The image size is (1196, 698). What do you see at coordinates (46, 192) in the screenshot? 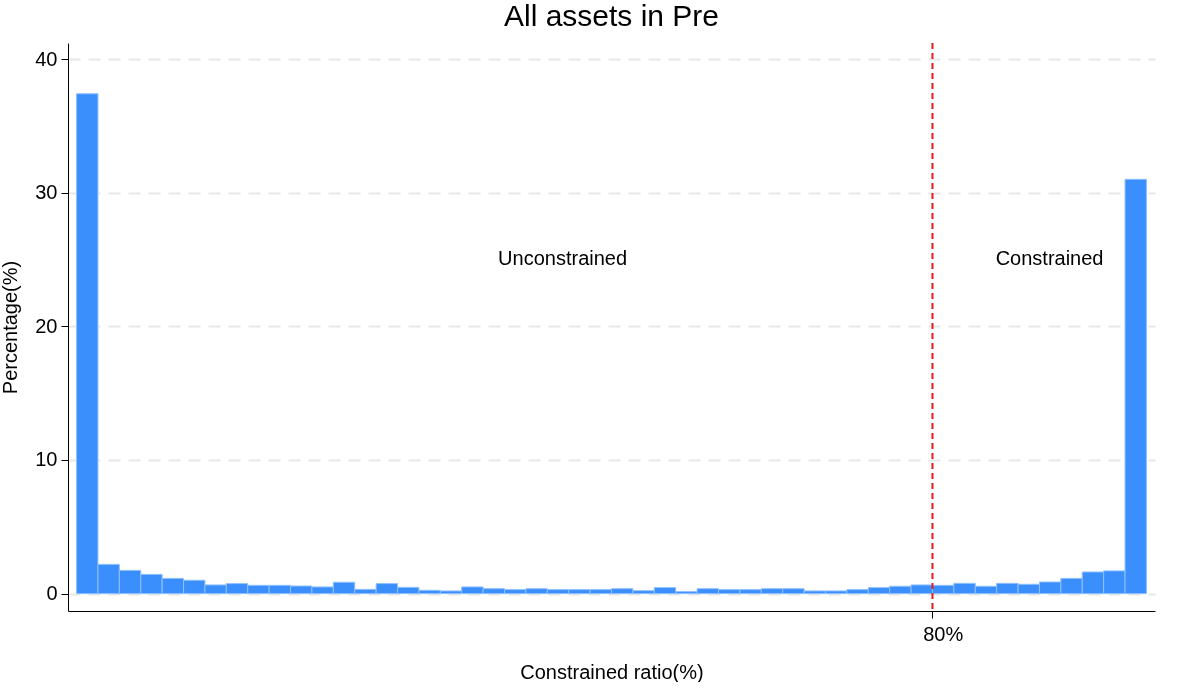
I see `y-tick-label: 30` at bounding box center [46, 192].